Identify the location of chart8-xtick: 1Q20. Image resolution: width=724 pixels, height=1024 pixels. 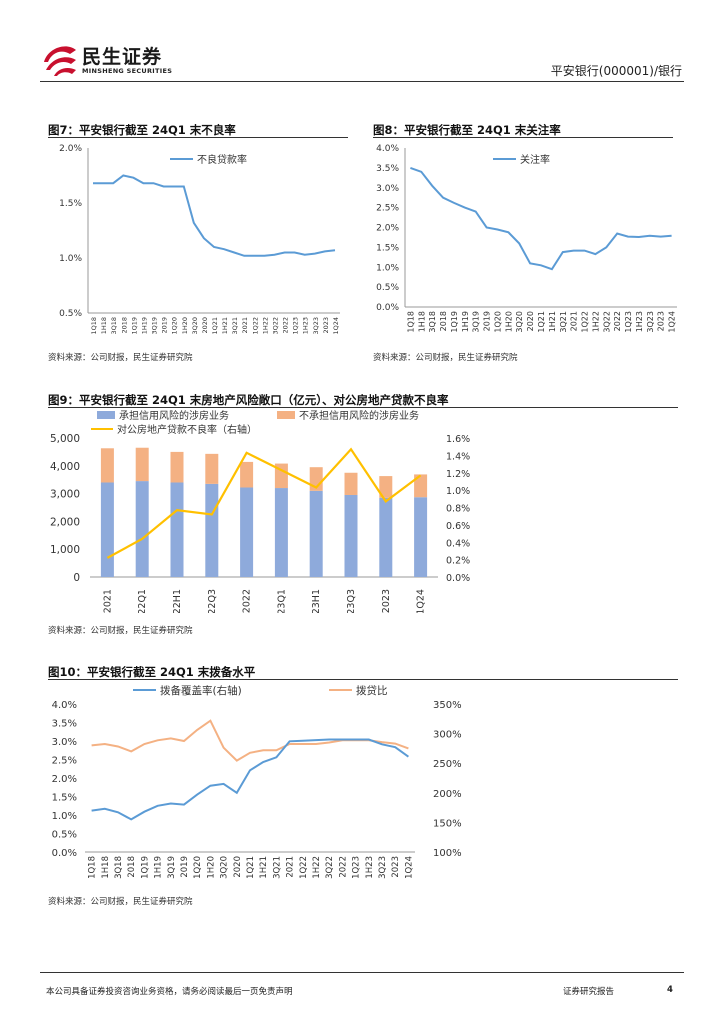
(497, 322).